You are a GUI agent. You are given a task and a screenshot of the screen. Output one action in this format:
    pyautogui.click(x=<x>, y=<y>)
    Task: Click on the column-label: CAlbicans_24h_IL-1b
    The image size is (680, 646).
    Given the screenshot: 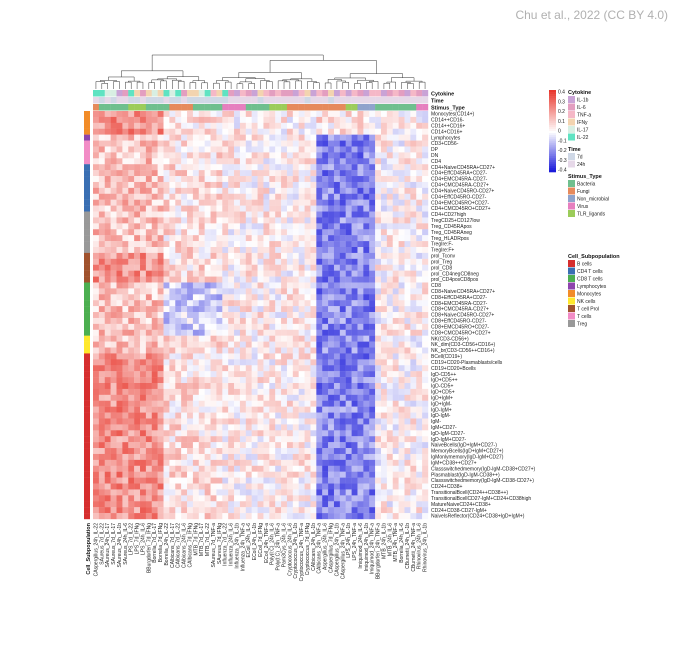 What is the action you would take?
    pyautogui.click(x=314, y=547)
    